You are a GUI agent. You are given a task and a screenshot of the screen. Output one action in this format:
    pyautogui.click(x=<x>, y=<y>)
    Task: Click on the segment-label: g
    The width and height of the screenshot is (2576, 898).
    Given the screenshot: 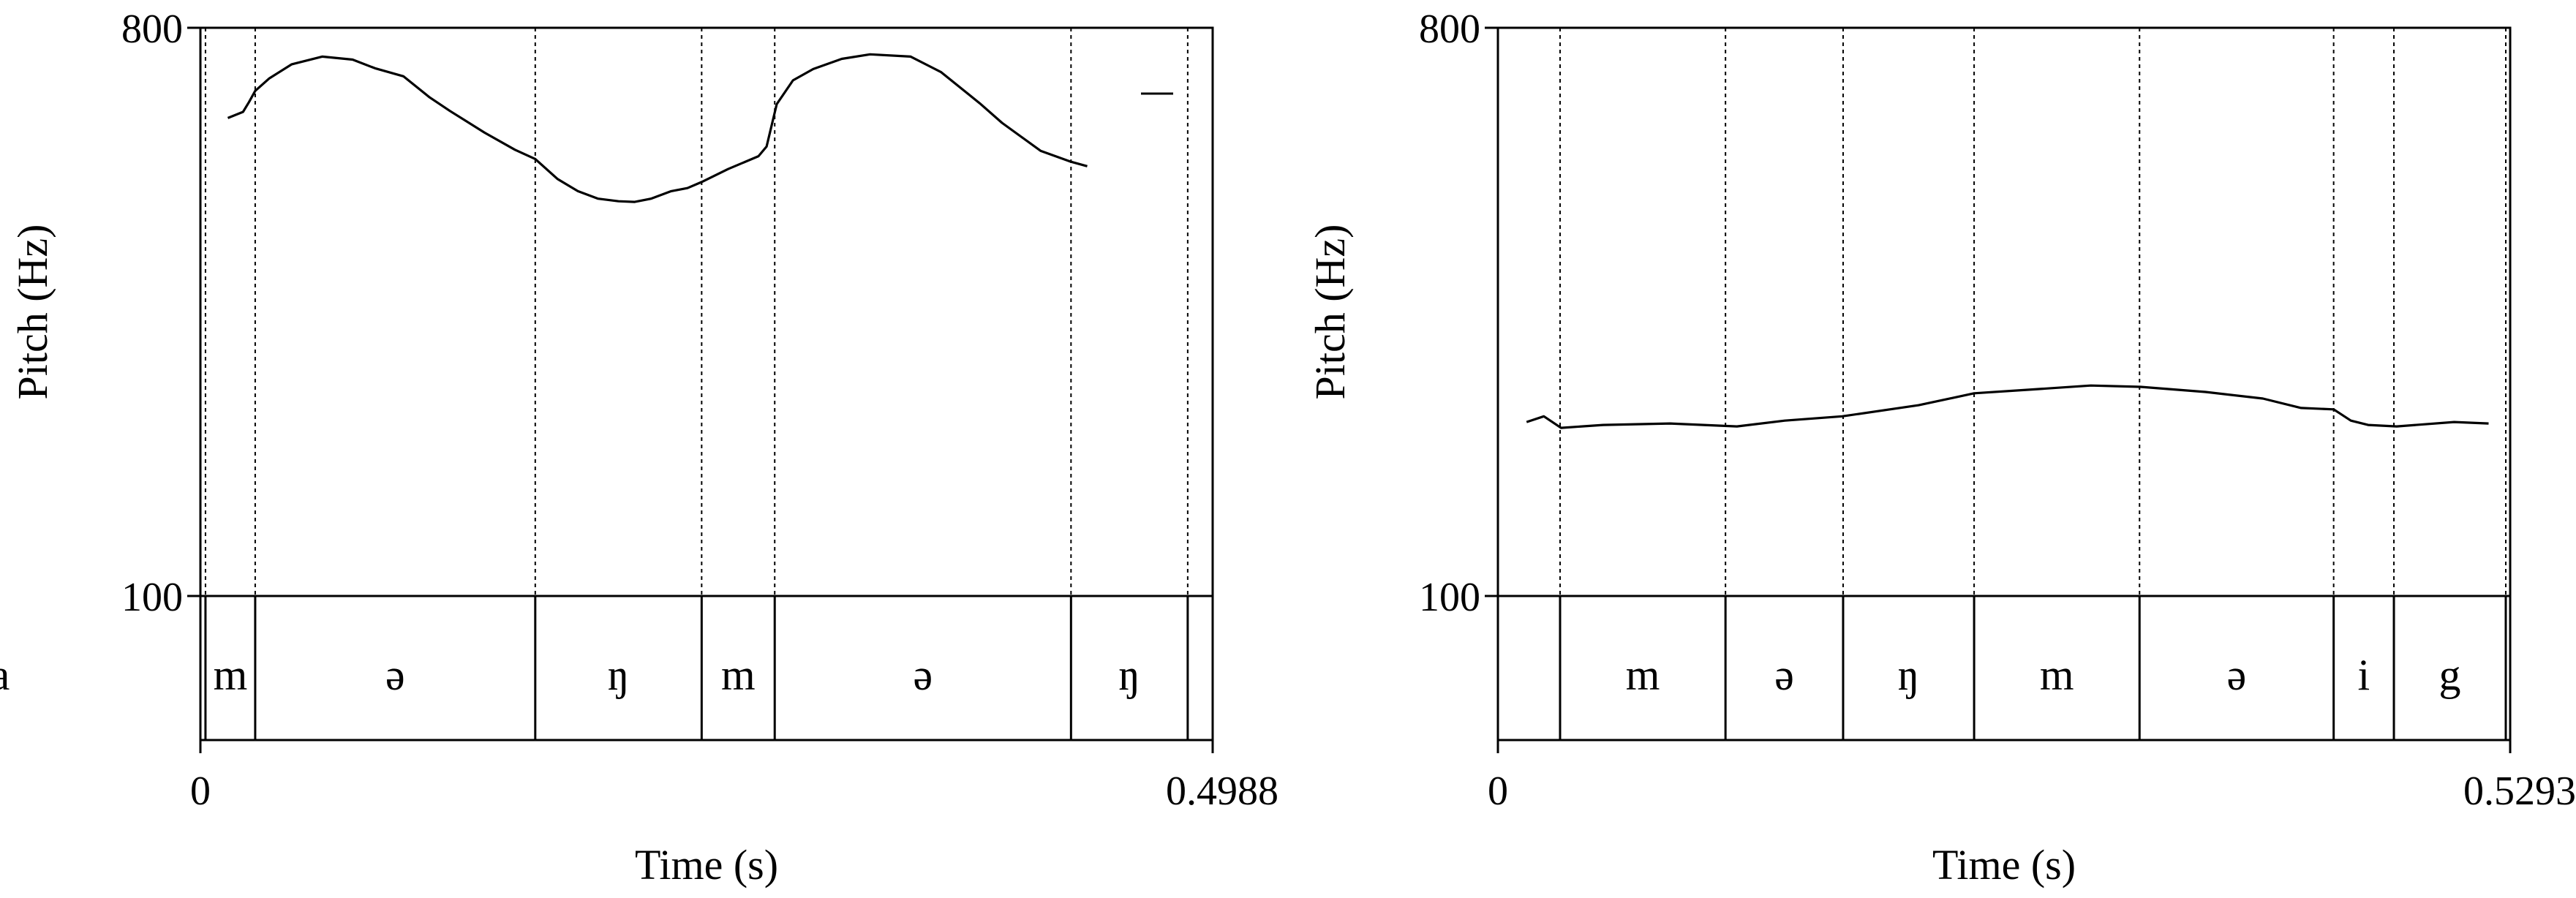 What is the action you would take?
    pyautogui.click(x=2450, y=675)
    